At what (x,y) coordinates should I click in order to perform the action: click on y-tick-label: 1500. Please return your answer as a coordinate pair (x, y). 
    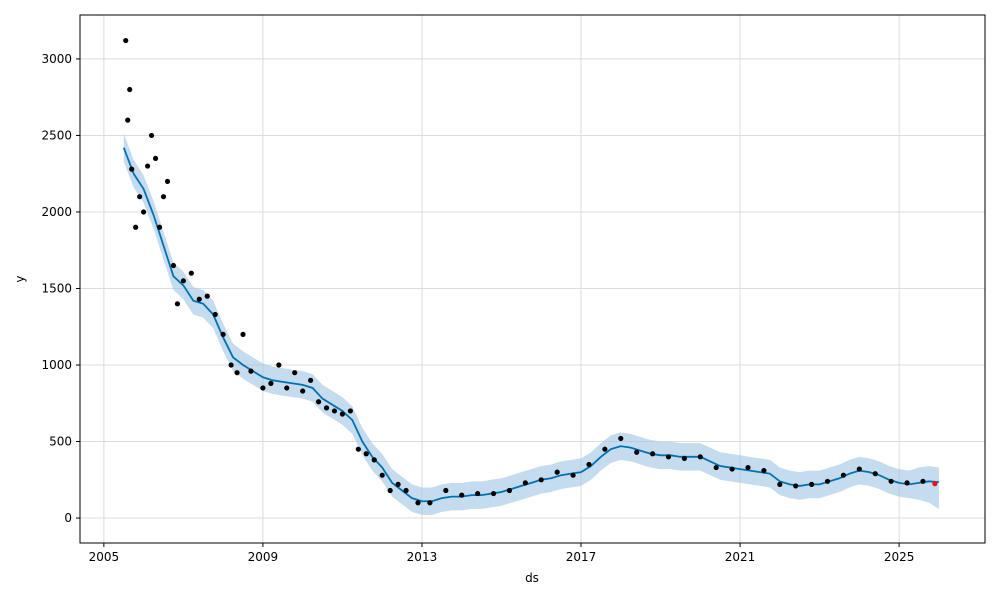
    Looking at the image, I should click on (56, 288).